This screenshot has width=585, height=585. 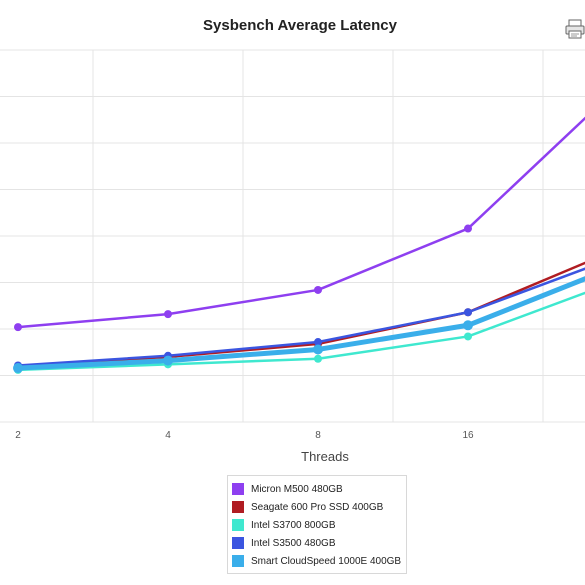 I want to click on legend-label: Seagate 600 Pro SSD 400GB, so click(x=317, y=507).